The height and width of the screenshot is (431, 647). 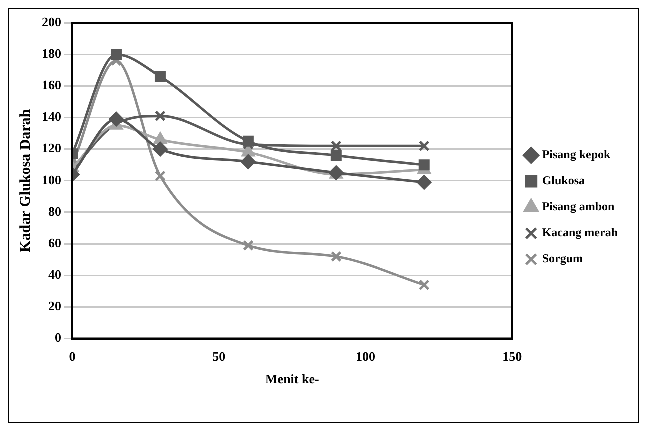 I want to click on y-tick-label: 40, so click(x=55, y=274).